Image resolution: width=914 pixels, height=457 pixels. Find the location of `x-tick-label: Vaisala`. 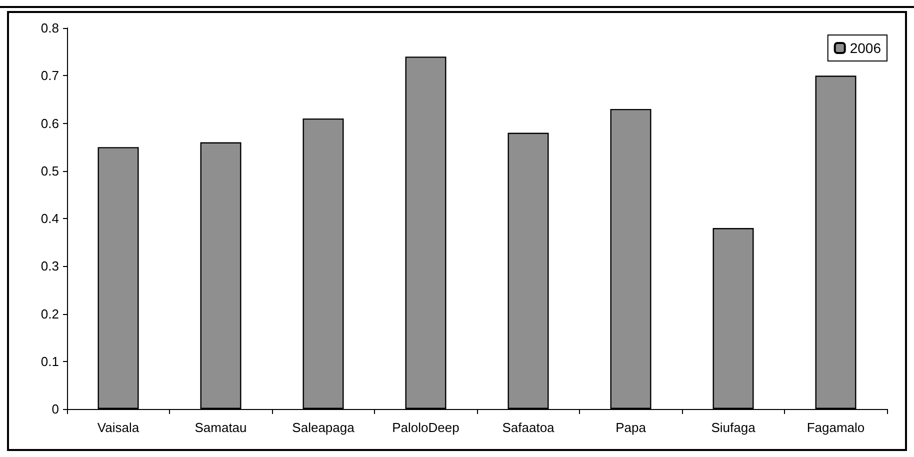

x-tick-label: Vaisala is located at coordinates (118, 427).